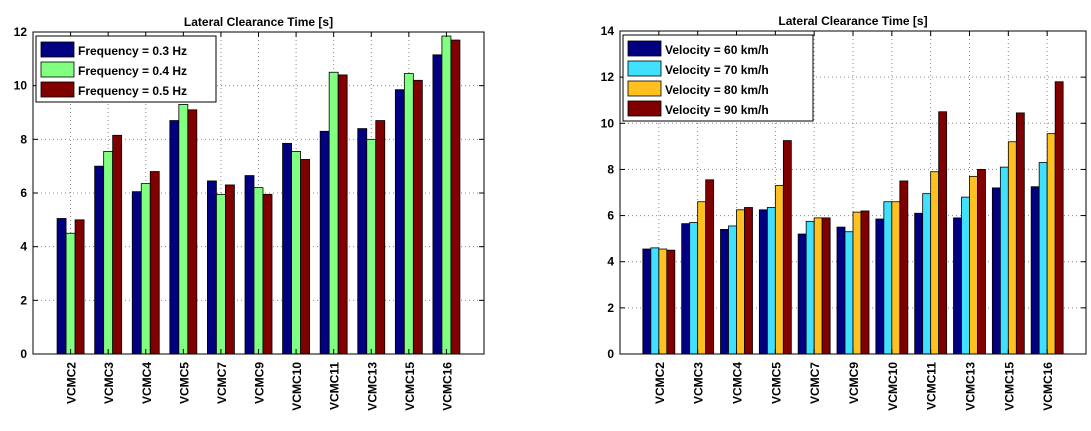 Image resolution: width=1091 pixels, height=431 pixels. I want to click on legend-label: Velocity = 70 km/h, so click(717, 70).